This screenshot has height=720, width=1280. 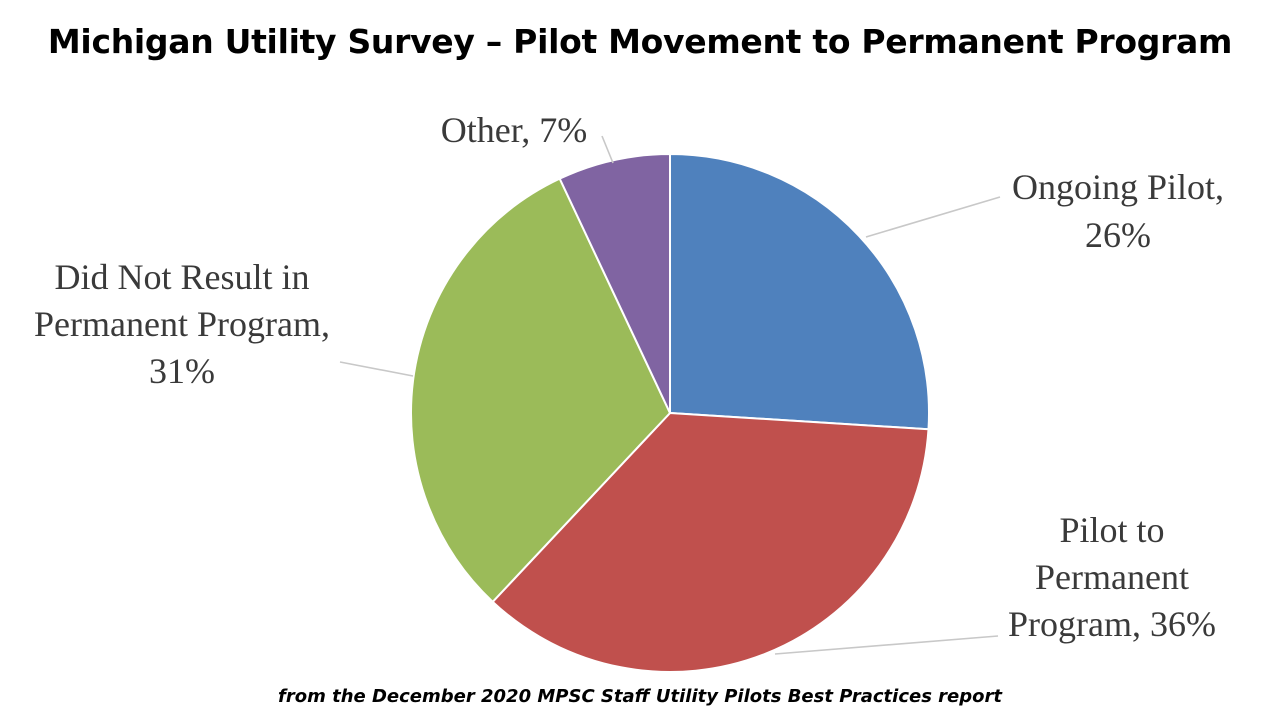 What do you see at coordinates (541, 390) in the screenshot?
I see `pie-slice-did-not-result-in-permanent-program` at bounding box center [541, 390].